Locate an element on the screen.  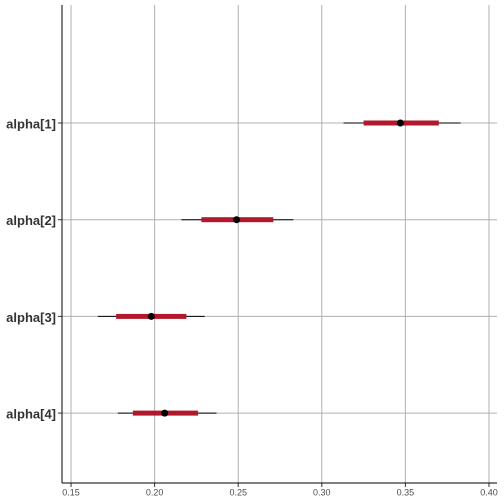
x-tick-label: 0.25 is located at coordinates (238, 492).